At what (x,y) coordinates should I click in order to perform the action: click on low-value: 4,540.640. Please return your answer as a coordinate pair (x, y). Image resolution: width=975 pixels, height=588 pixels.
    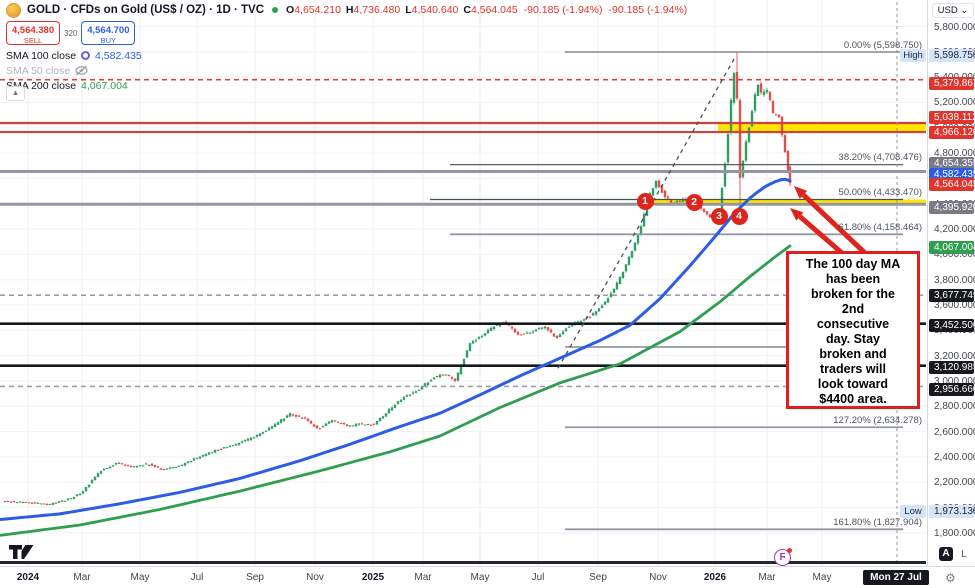
    Looking at the image, I should click on (435, 10).